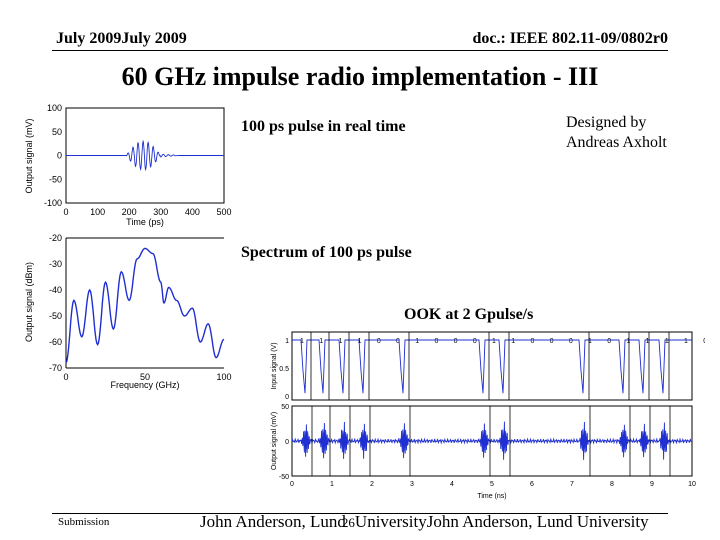  What do you see at coordinates (145, 305) in the screenshot?
I see `spectrum-trace` at bounding box center [145, 305].